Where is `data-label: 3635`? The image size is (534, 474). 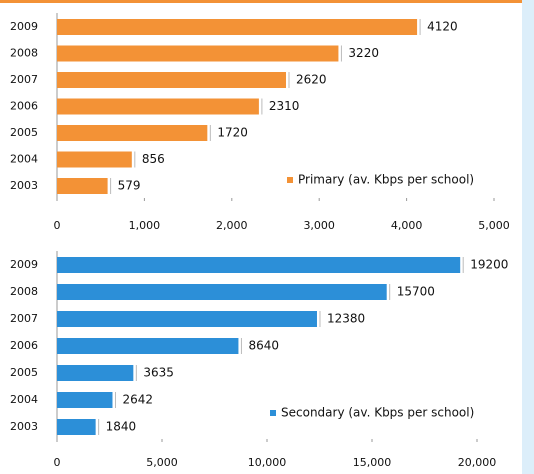
data-label: 3635 is located at coordinates (158, 373).